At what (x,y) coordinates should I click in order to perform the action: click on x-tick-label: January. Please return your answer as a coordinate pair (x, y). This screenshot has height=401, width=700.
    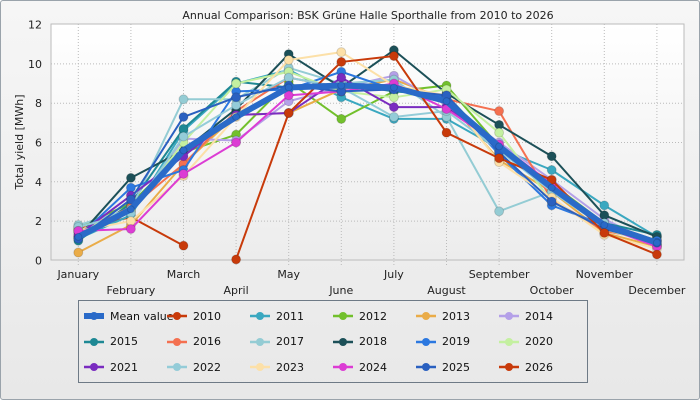
    Looking at the image, I should click on (77, 274).